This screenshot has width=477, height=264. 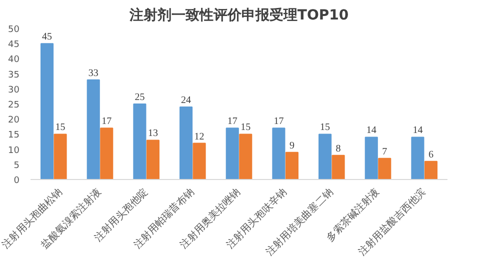 What do you see at coordinates (47, 37) in the screenshot?
I see `data-label: 45` at bounding box center [47, 37].